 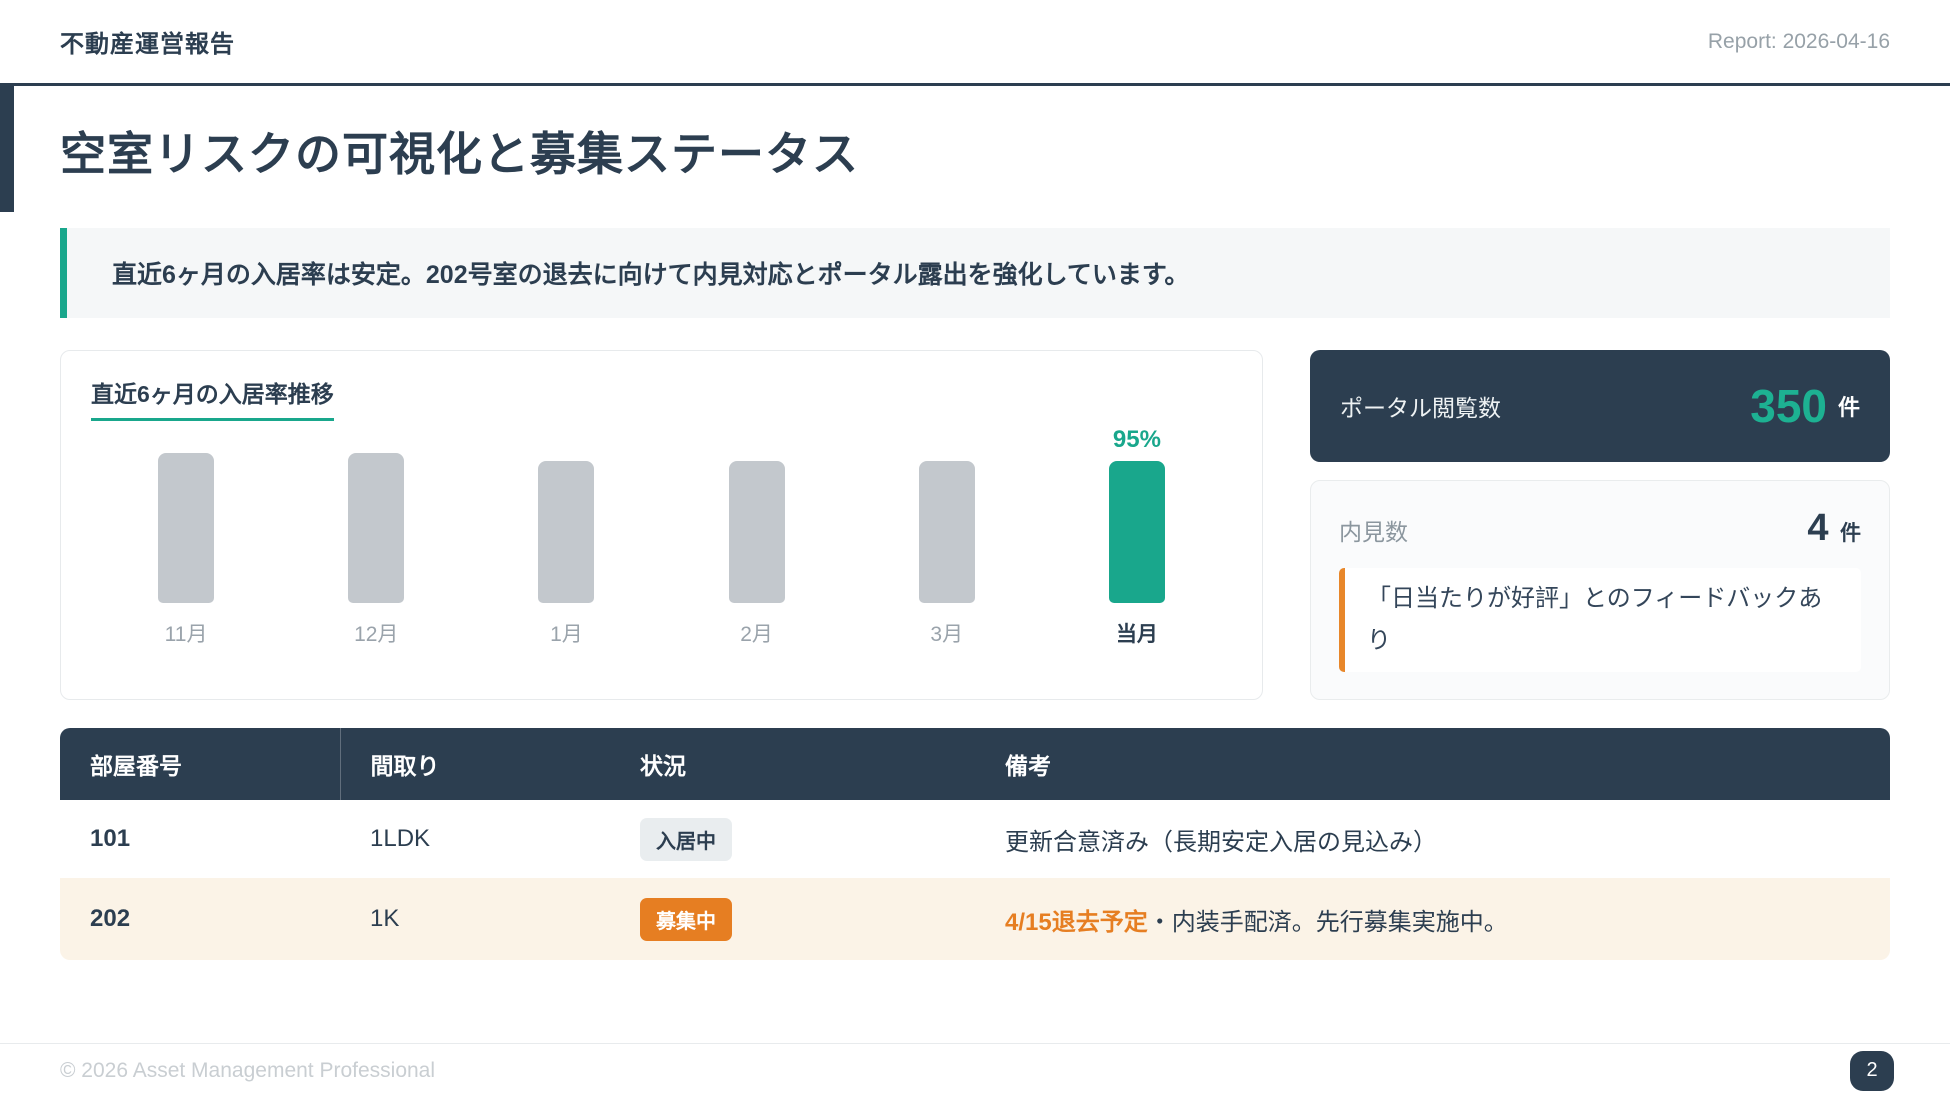 I want to click on report-date: Report: 2026-04-16, so click(x=1798, y=41).